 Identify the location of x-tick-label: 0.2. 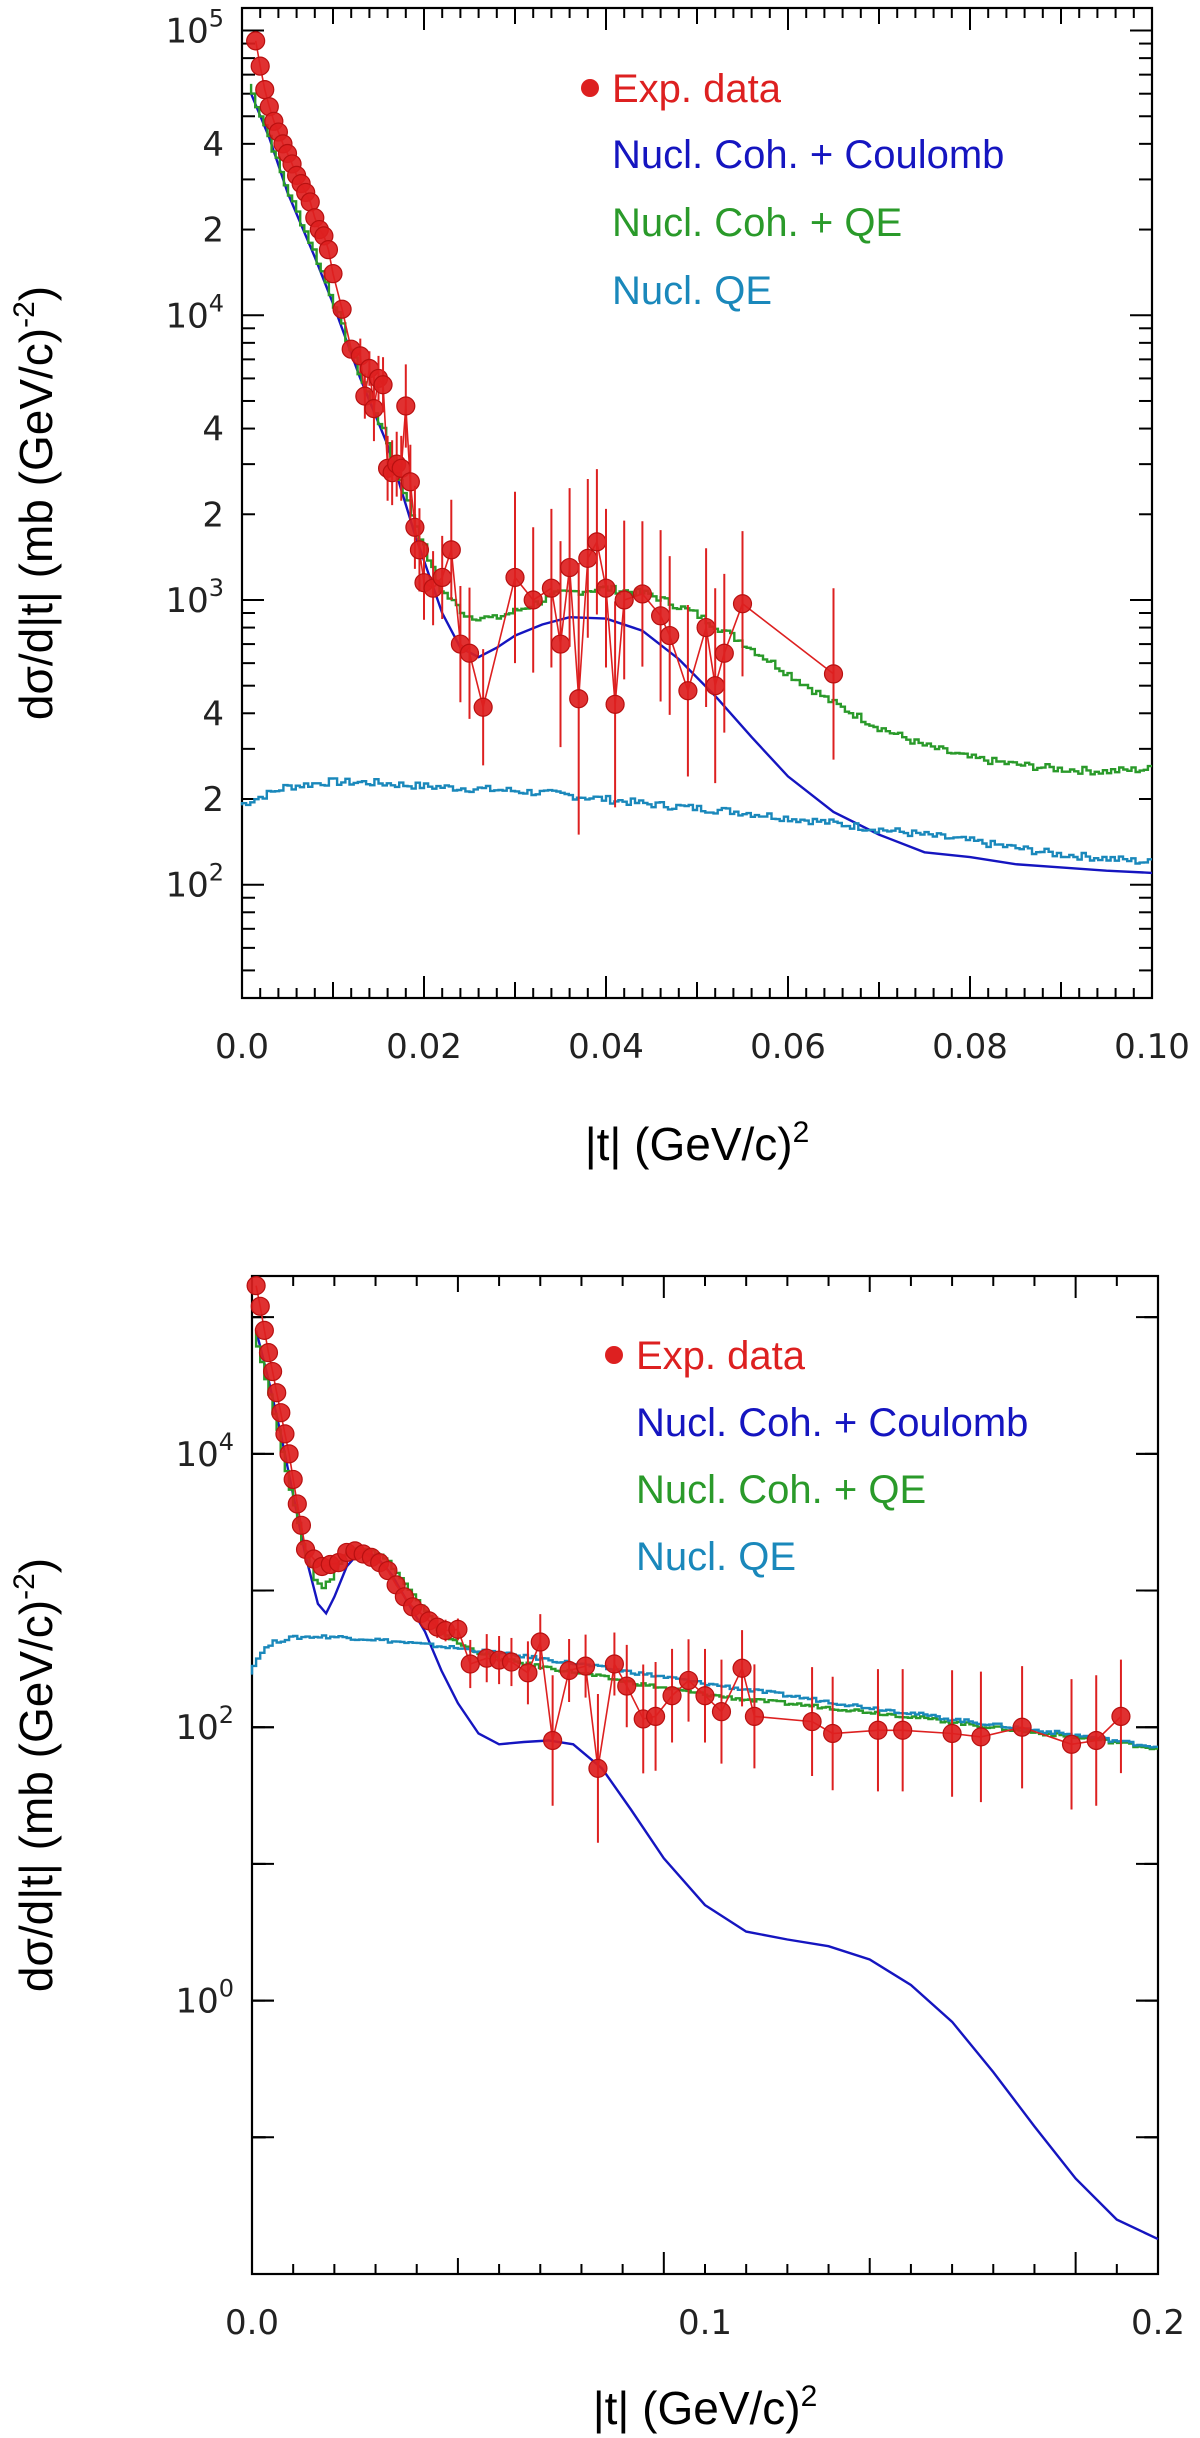
(1158, 2323).